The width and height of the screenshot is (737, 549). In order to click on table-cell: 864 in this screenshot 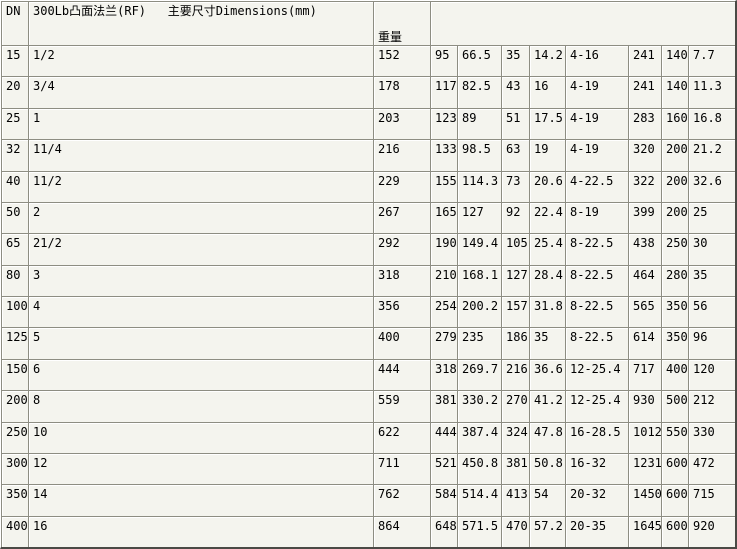, I will do `click(401, 531)`.